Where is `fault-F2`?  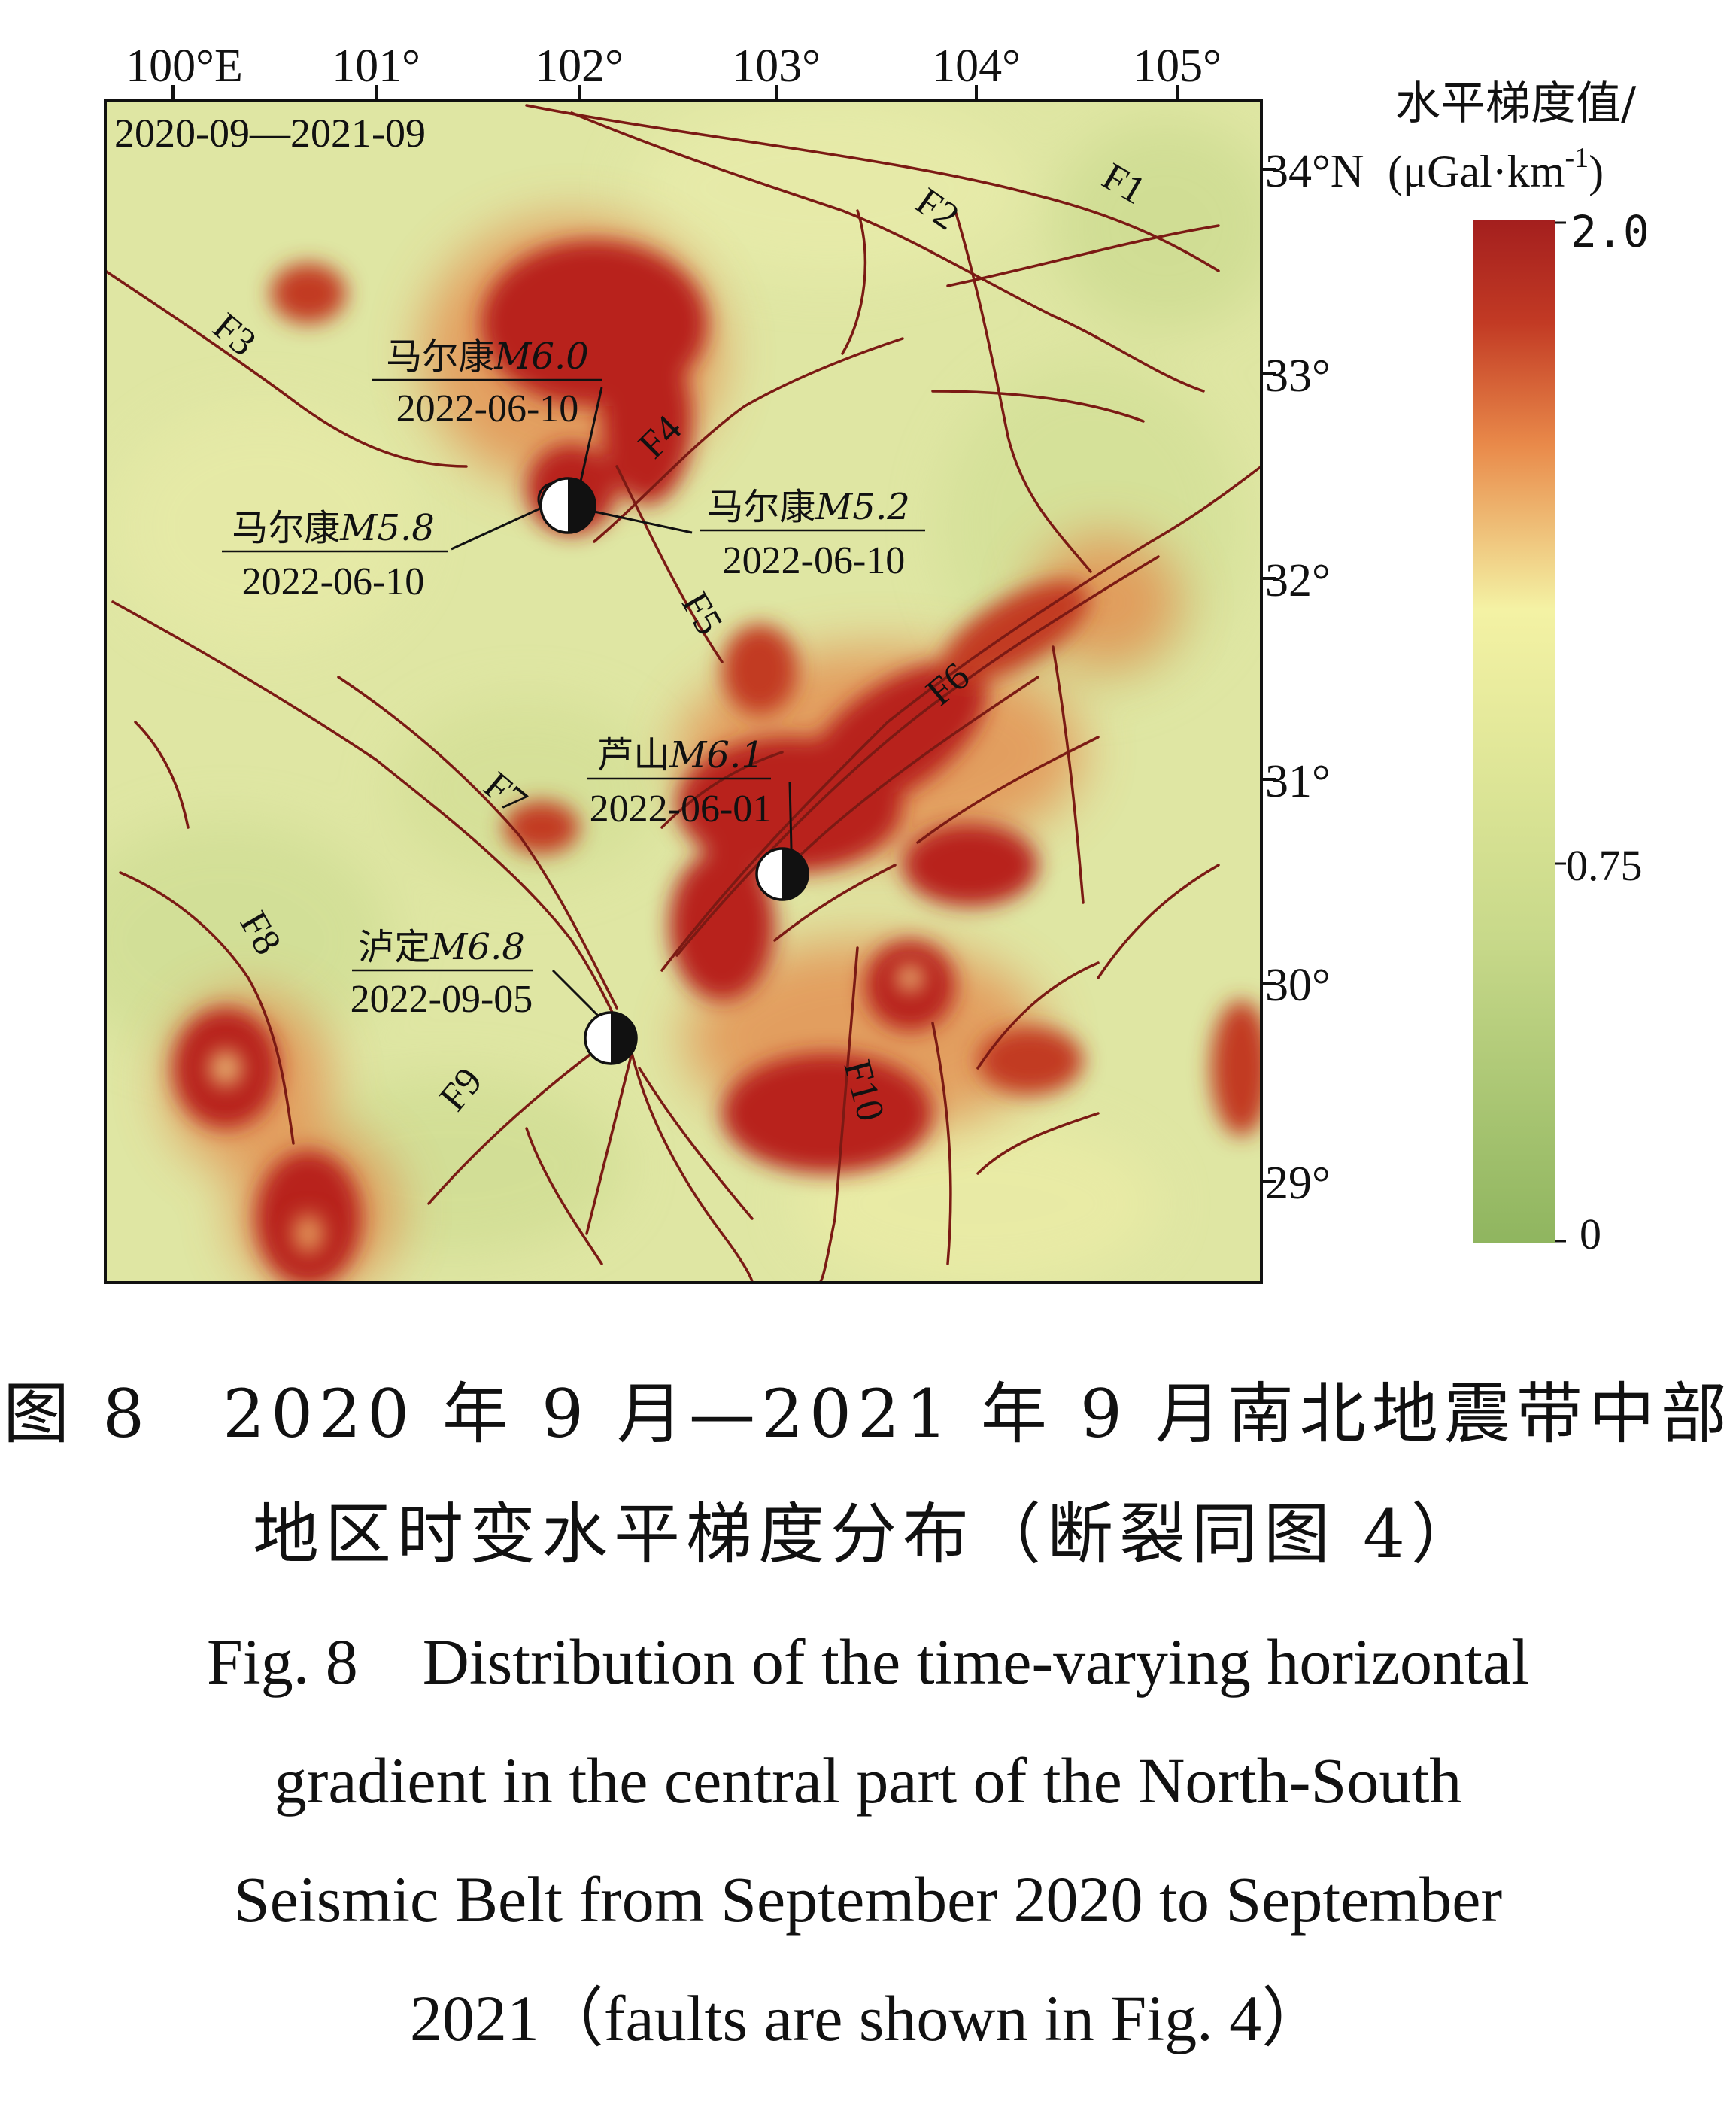 fault-F2 is located at coordinates (887, 252).